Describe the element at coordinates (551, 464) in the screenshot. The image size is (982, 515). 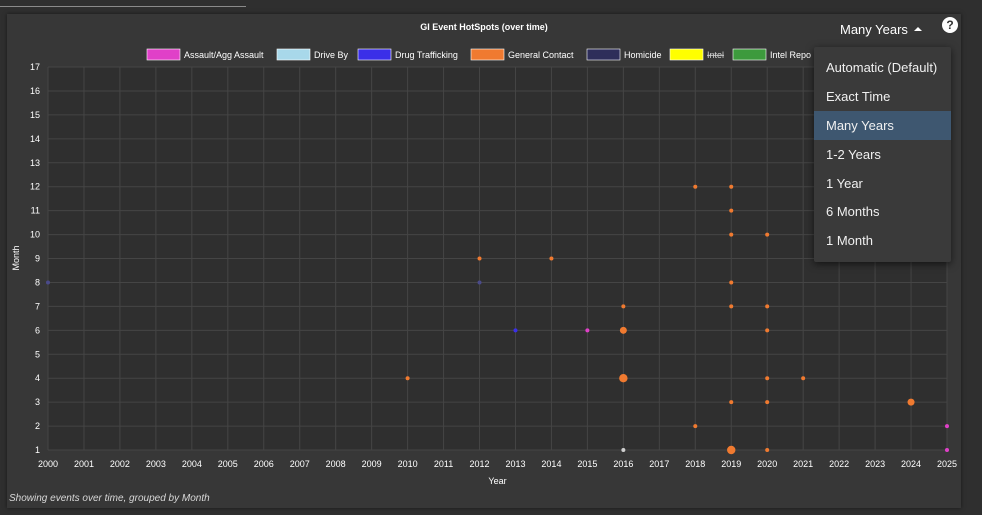
I see `x-tick-label: 2014` at that location.